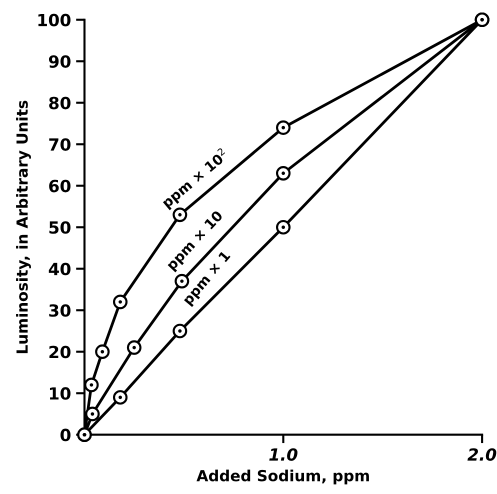 The width and height of the screenshot is (497, 494). Describe the element at coordinates (195, 179) in the screenshot. I see `annotation: ppm × 10$^{2}$` at that location.